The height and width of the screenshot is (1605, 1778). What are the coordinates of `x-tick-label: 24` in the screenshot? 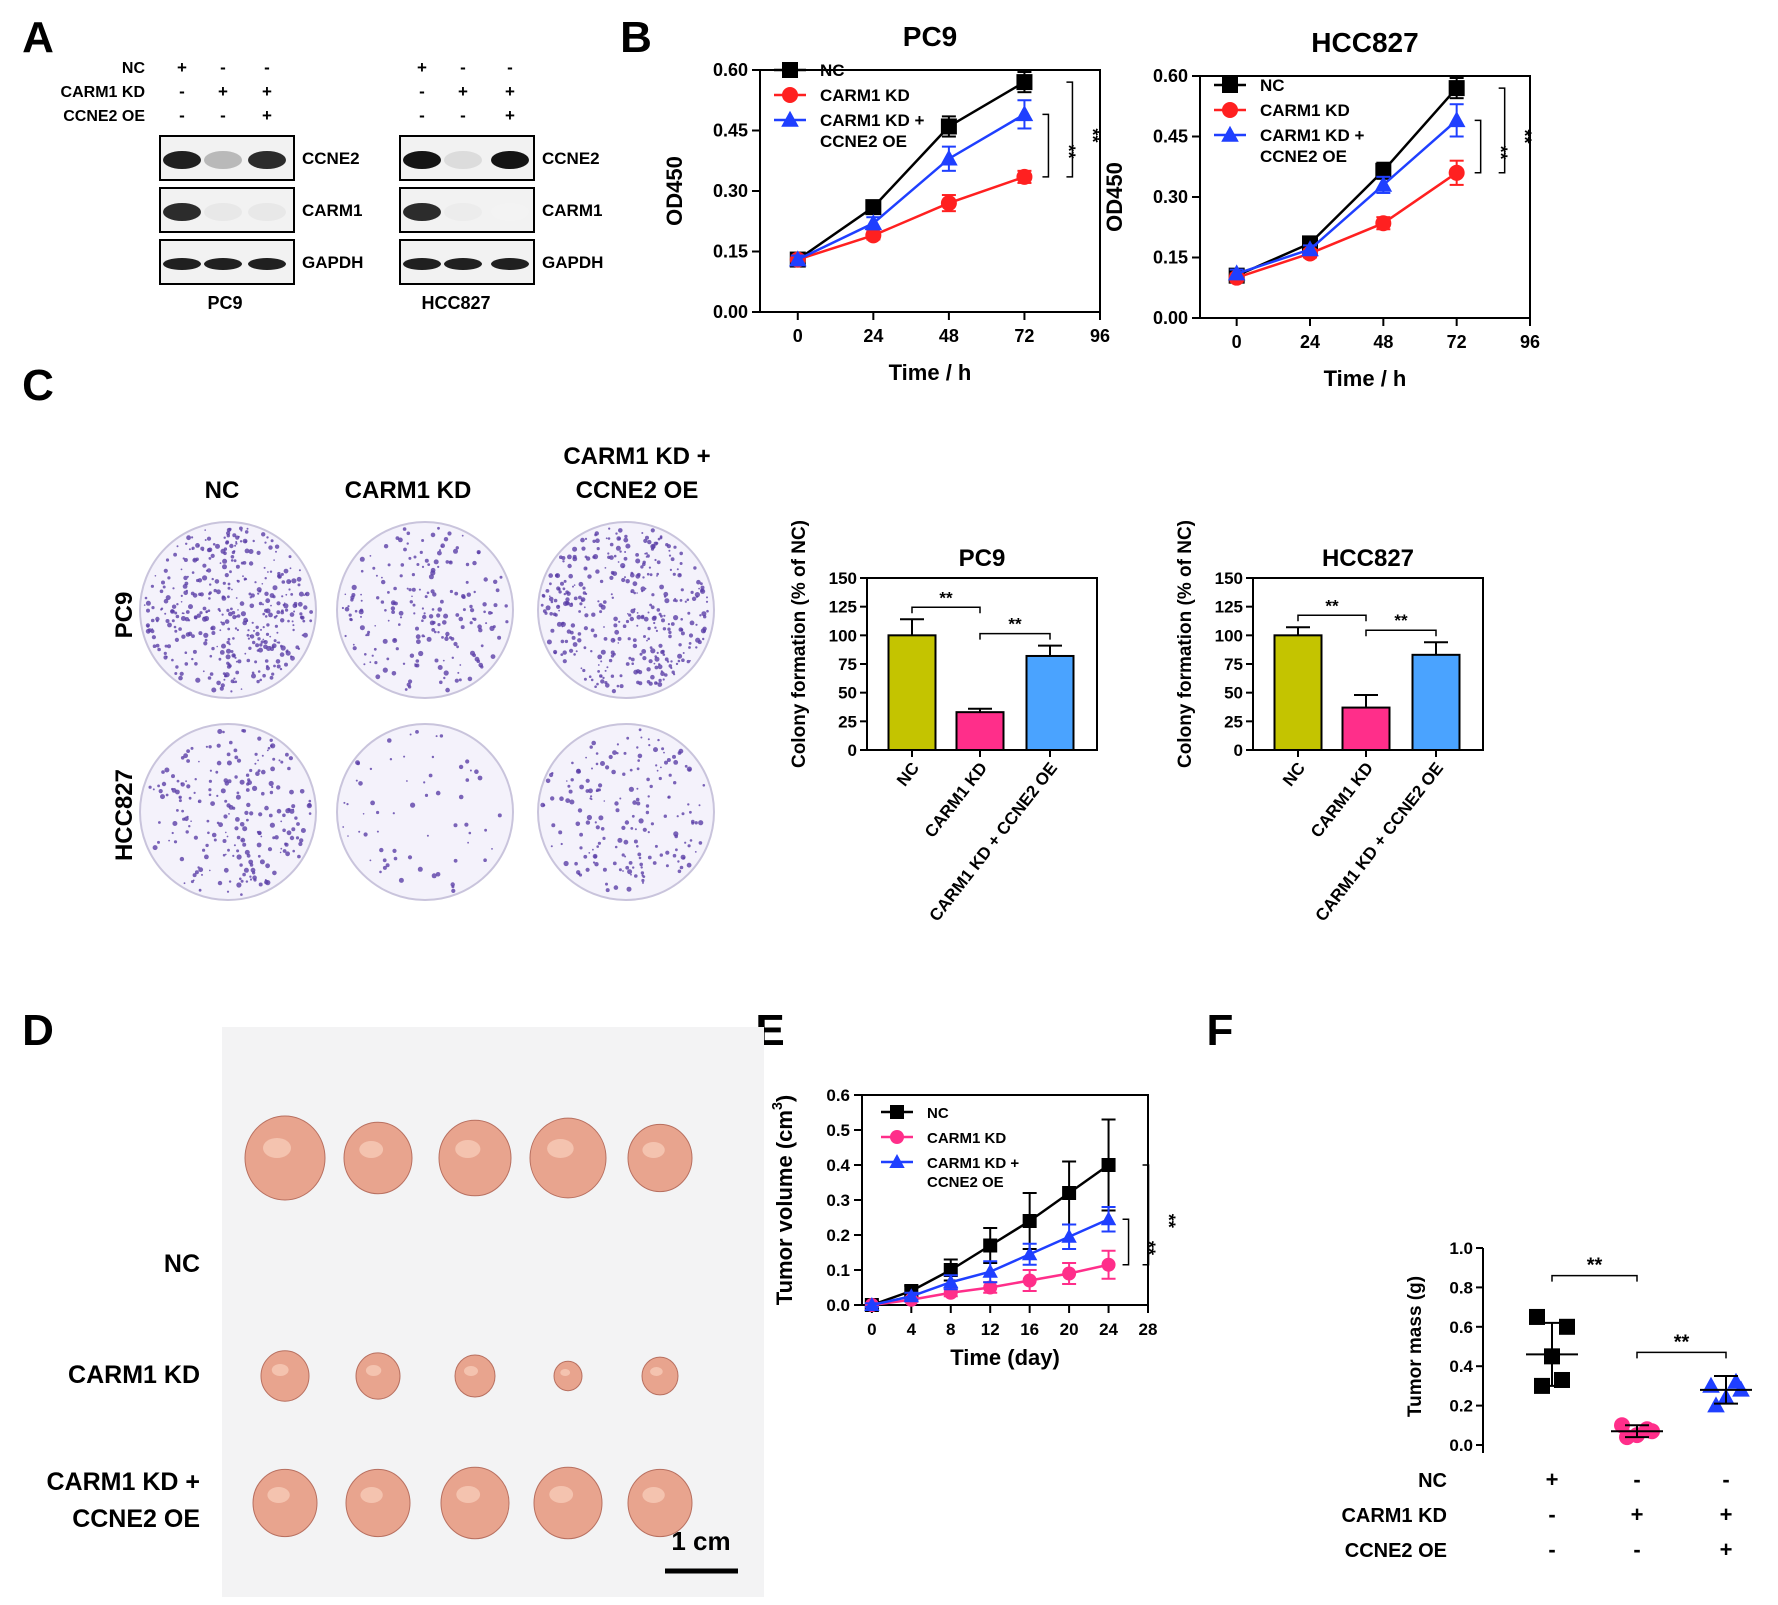 It's located at (1108, 1329).